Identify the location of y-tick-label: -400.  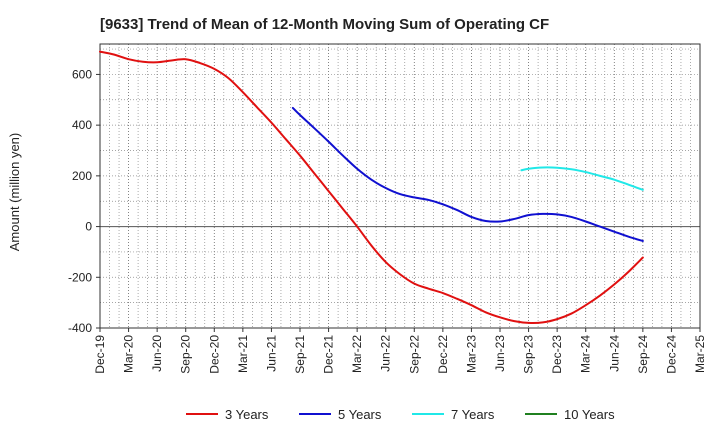
(80, 328).